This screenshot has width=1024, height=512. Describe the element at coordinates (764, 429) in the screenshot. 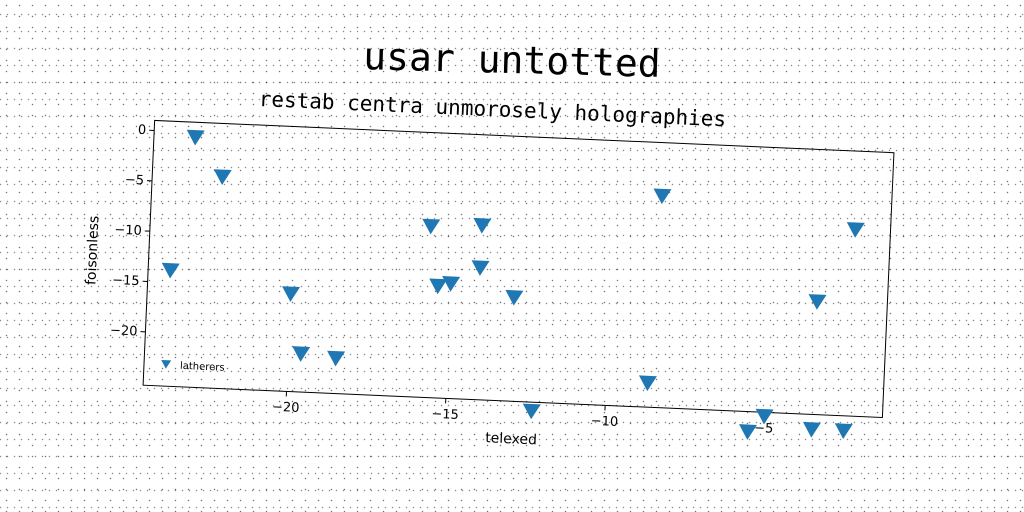

I see `x-tick-label: −5` at that location.